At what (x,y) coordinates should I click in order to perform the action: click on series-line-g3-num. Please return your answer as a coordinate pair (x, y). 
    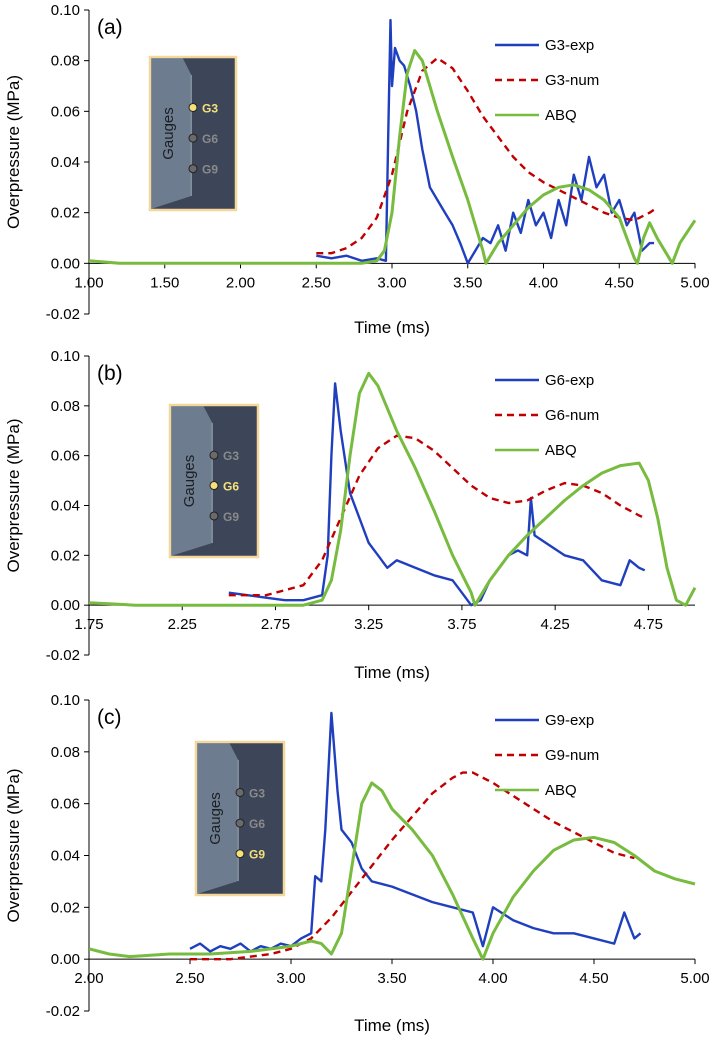
    Looking at the image, I should click on (487, 155).